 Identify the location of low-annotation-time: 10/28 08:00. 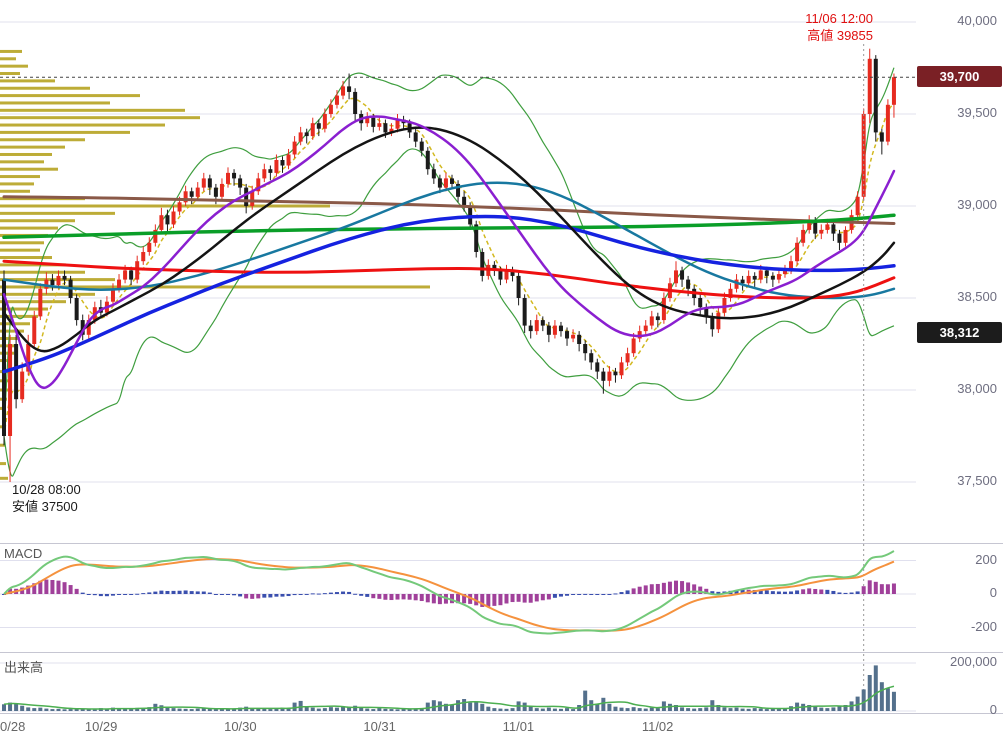
(46, 489).